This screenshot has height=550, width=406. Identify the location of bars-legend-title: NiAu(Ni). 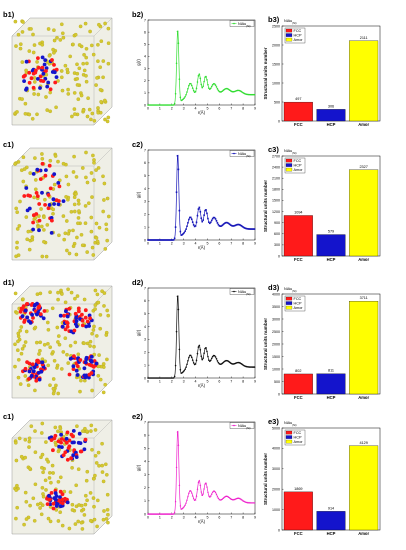
(290, 22).